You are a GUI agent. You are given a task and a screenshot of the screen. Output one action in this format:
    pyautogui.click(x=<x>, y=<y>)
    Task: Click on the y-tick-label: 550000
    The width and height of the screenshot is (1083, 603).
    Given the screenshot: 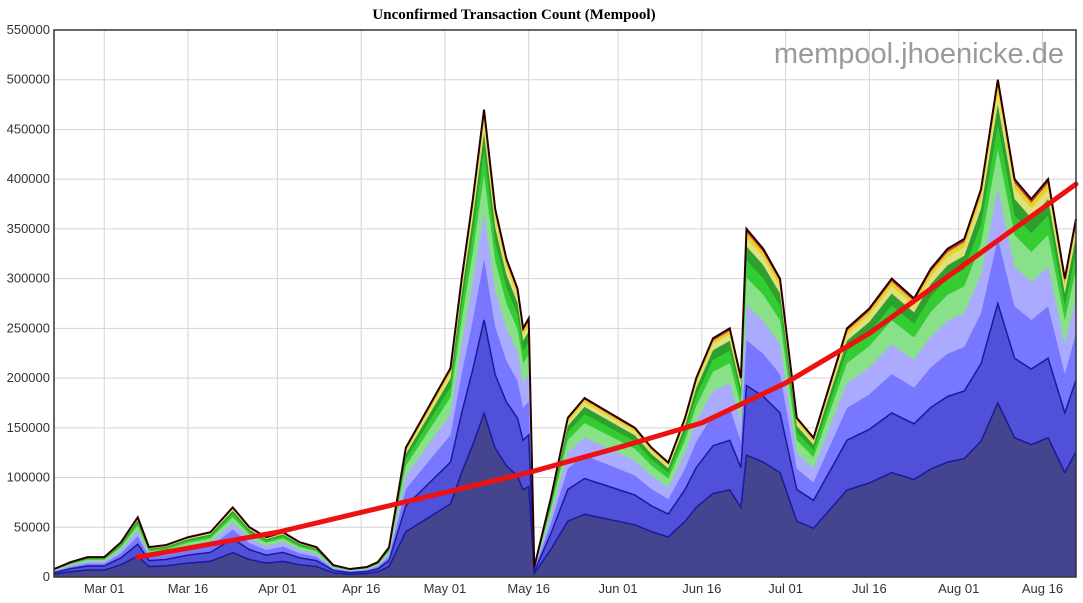 What is the action you would take?
    pyautogui.click(x=28, y=29)
    